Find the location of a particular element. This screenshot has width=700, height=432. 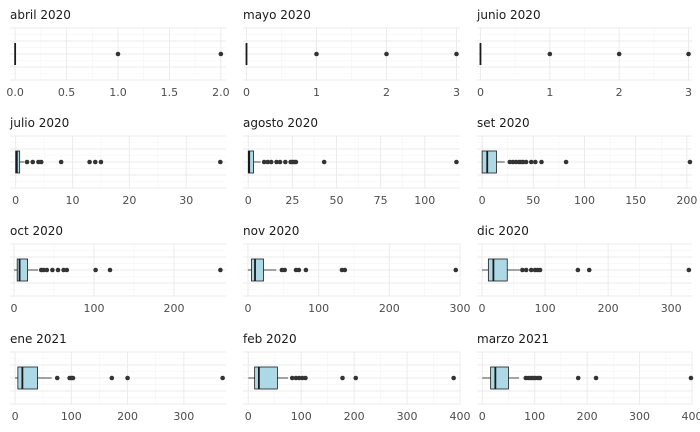

panel-title: ene 2021 is located at coordinates (38, 339).